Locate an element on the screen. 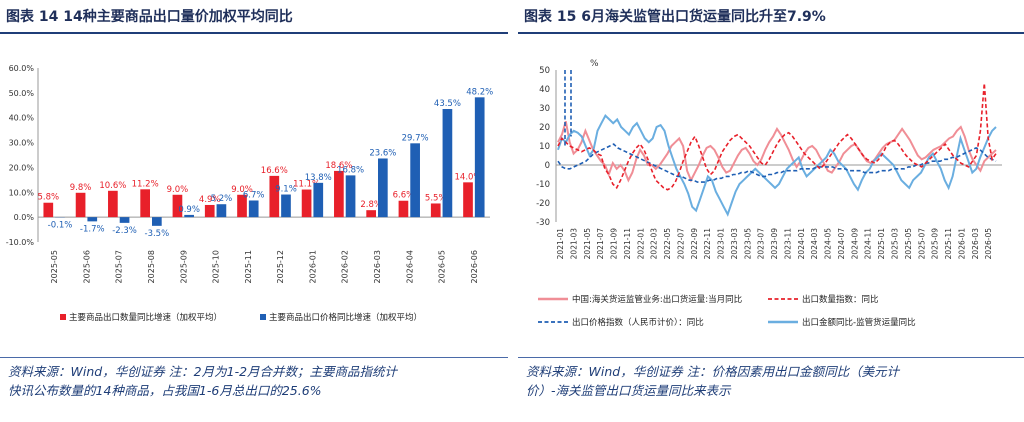 This screenshot has height=422, width=1024. bar-volume-label: 10.6% is located at coordinates (112, 186).